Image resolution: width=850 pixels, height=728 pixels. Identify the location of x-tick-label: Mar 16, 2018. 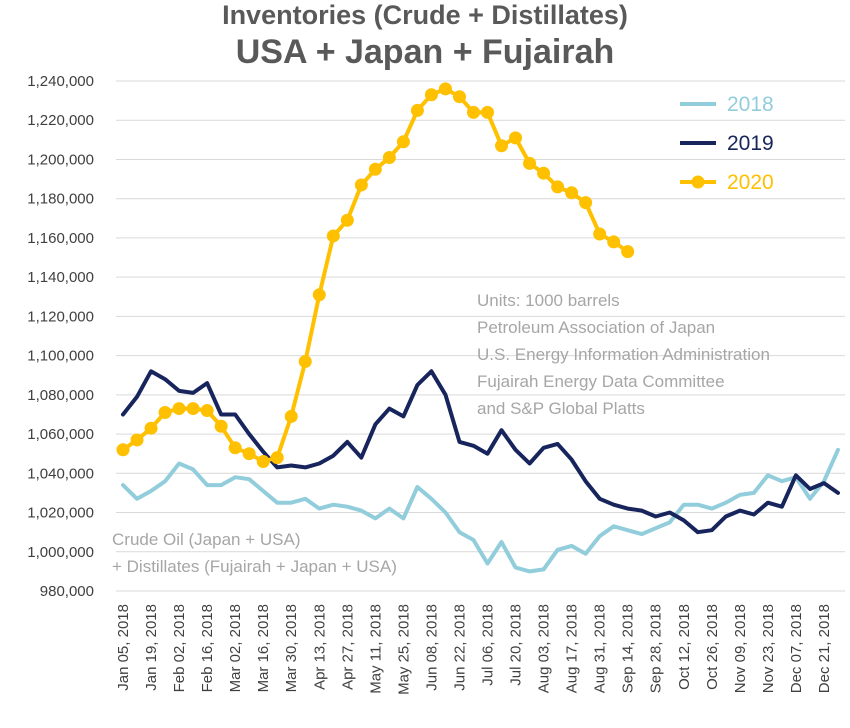
(263, 648).